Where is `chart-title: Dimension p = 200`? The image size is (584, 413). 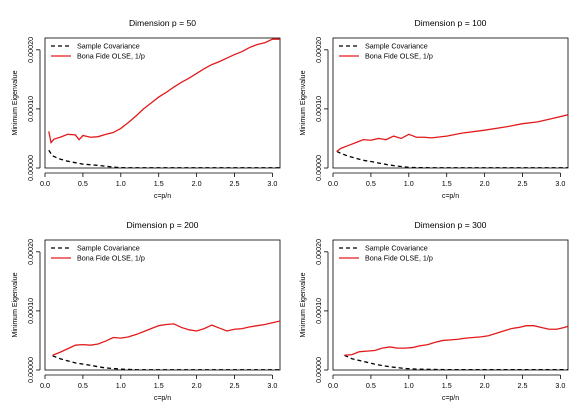 chart-title: Dimension p = 200 is located at coordinates (163, 225).